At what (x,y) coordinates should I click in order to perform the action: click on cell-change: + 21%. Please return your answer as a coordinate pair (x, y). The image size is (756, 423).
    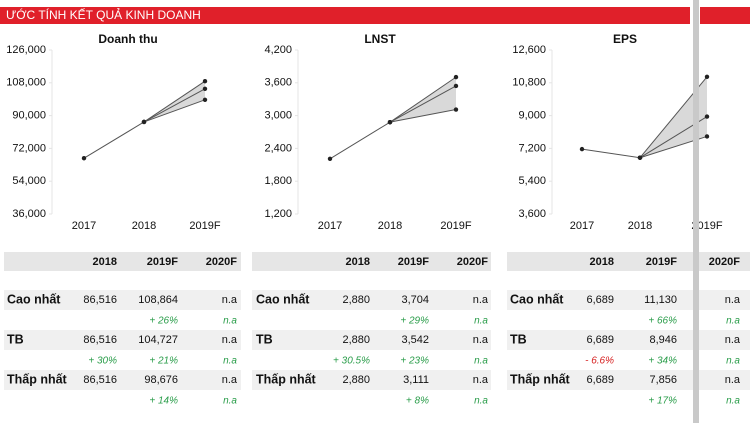
    Looking at the image, I should click on (163, 361).